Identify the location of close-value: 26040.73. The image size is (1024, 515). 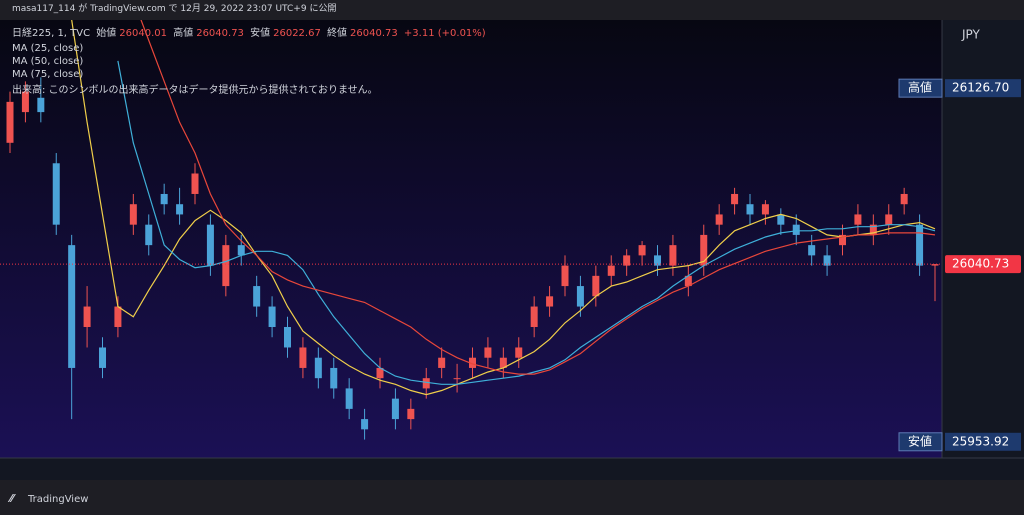
(374, 33).